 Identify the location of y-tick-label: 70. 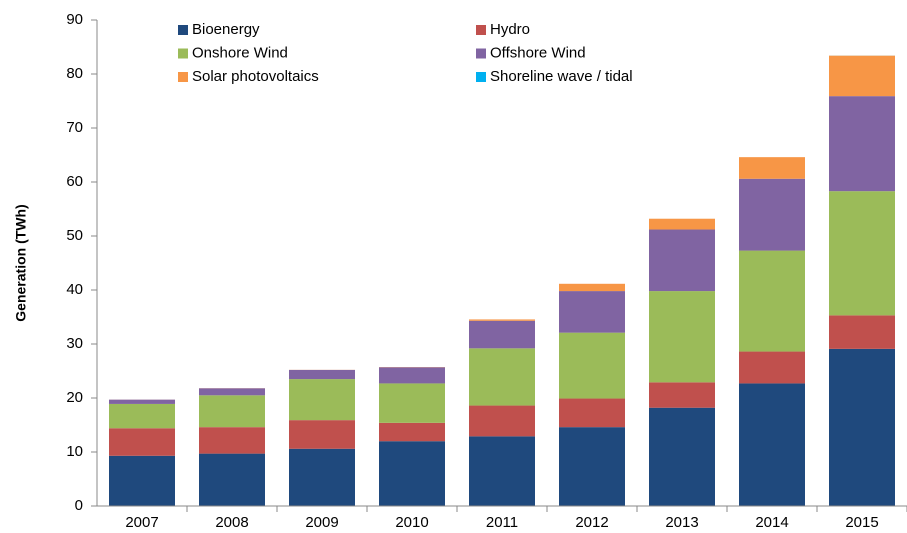
(74, 127).